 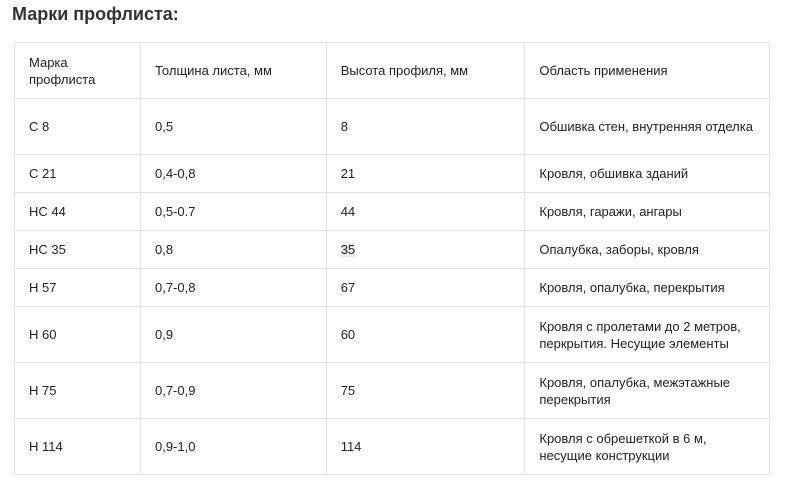 What do you see at coordinates (233, 126) in the screenshot?
I see `cell-thickness: 0,5` at bounding box center [233, 126].